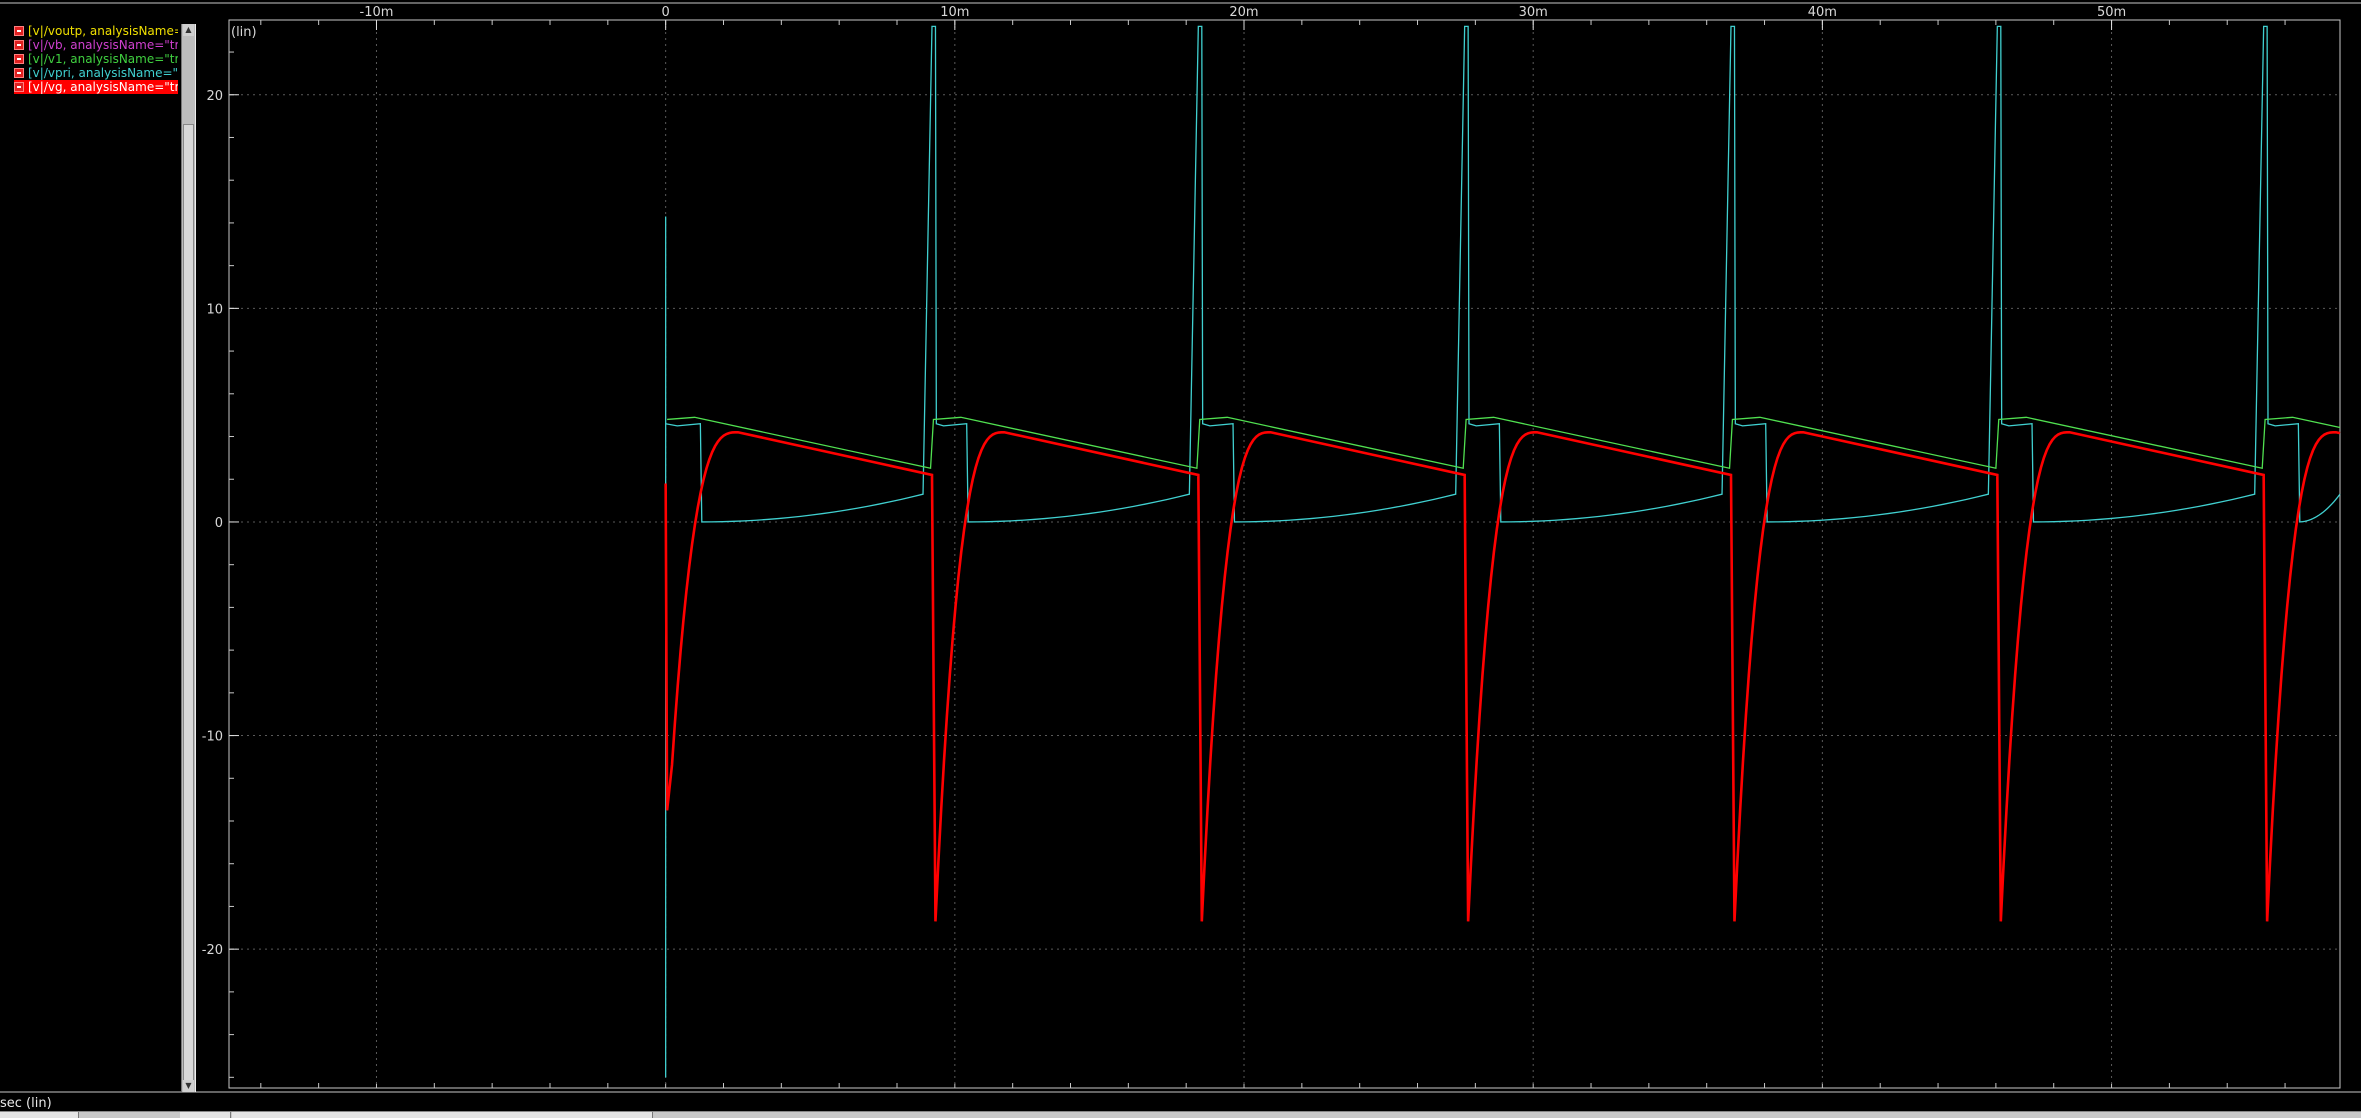  Describe the element at coordinates (103, 59) in the screenshot. I see `legend-label: [v|/v1, analysisName="tr` at that location.